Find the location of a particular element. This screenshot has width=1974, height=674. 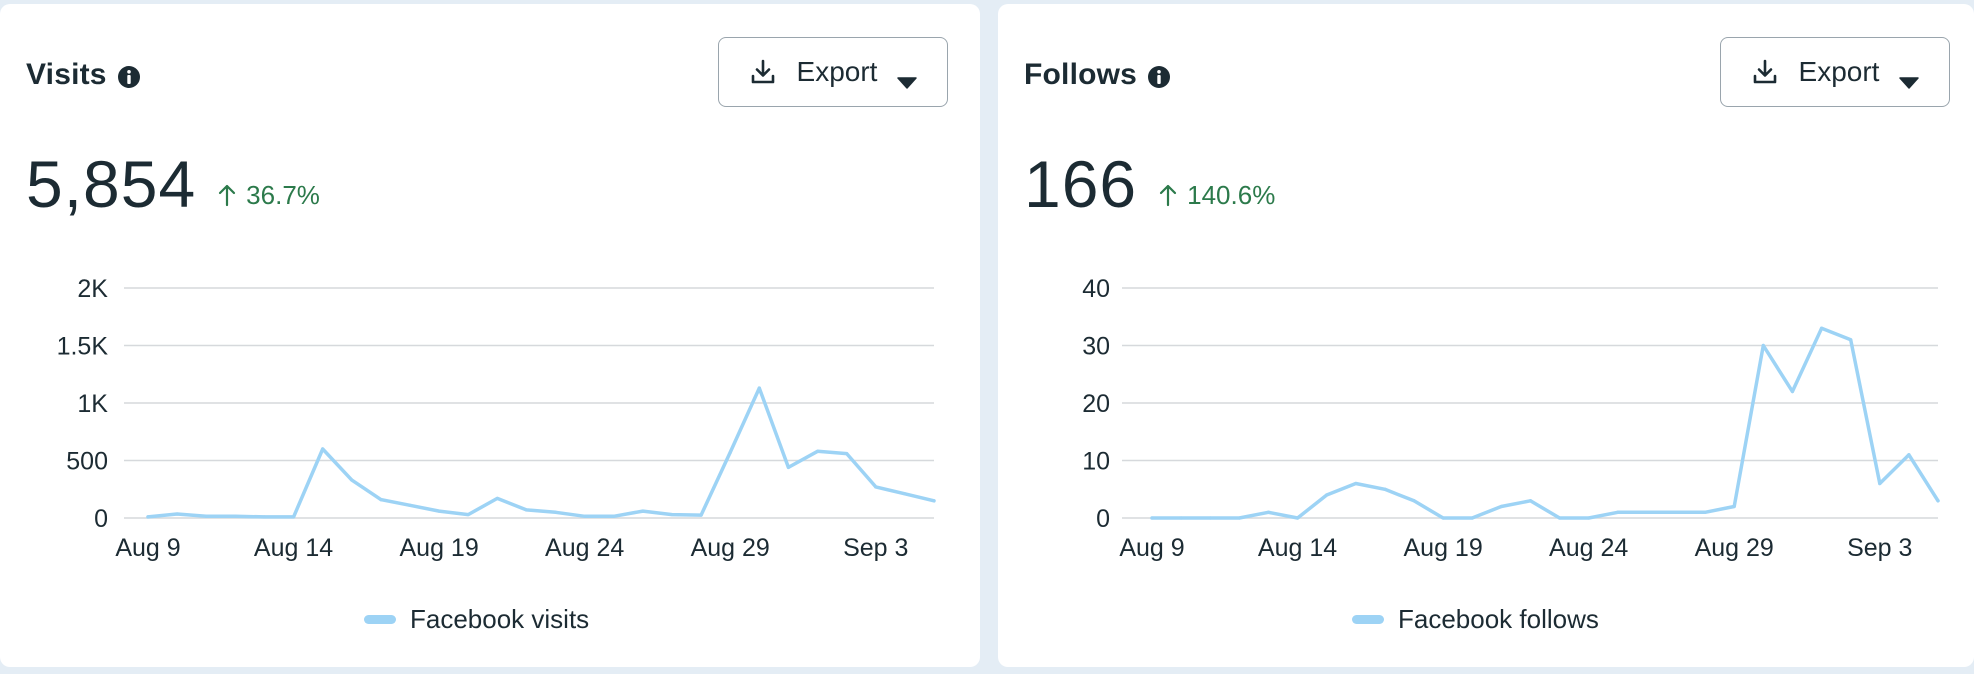

y-tick-label: 1K is located at coordinates (92, 404).